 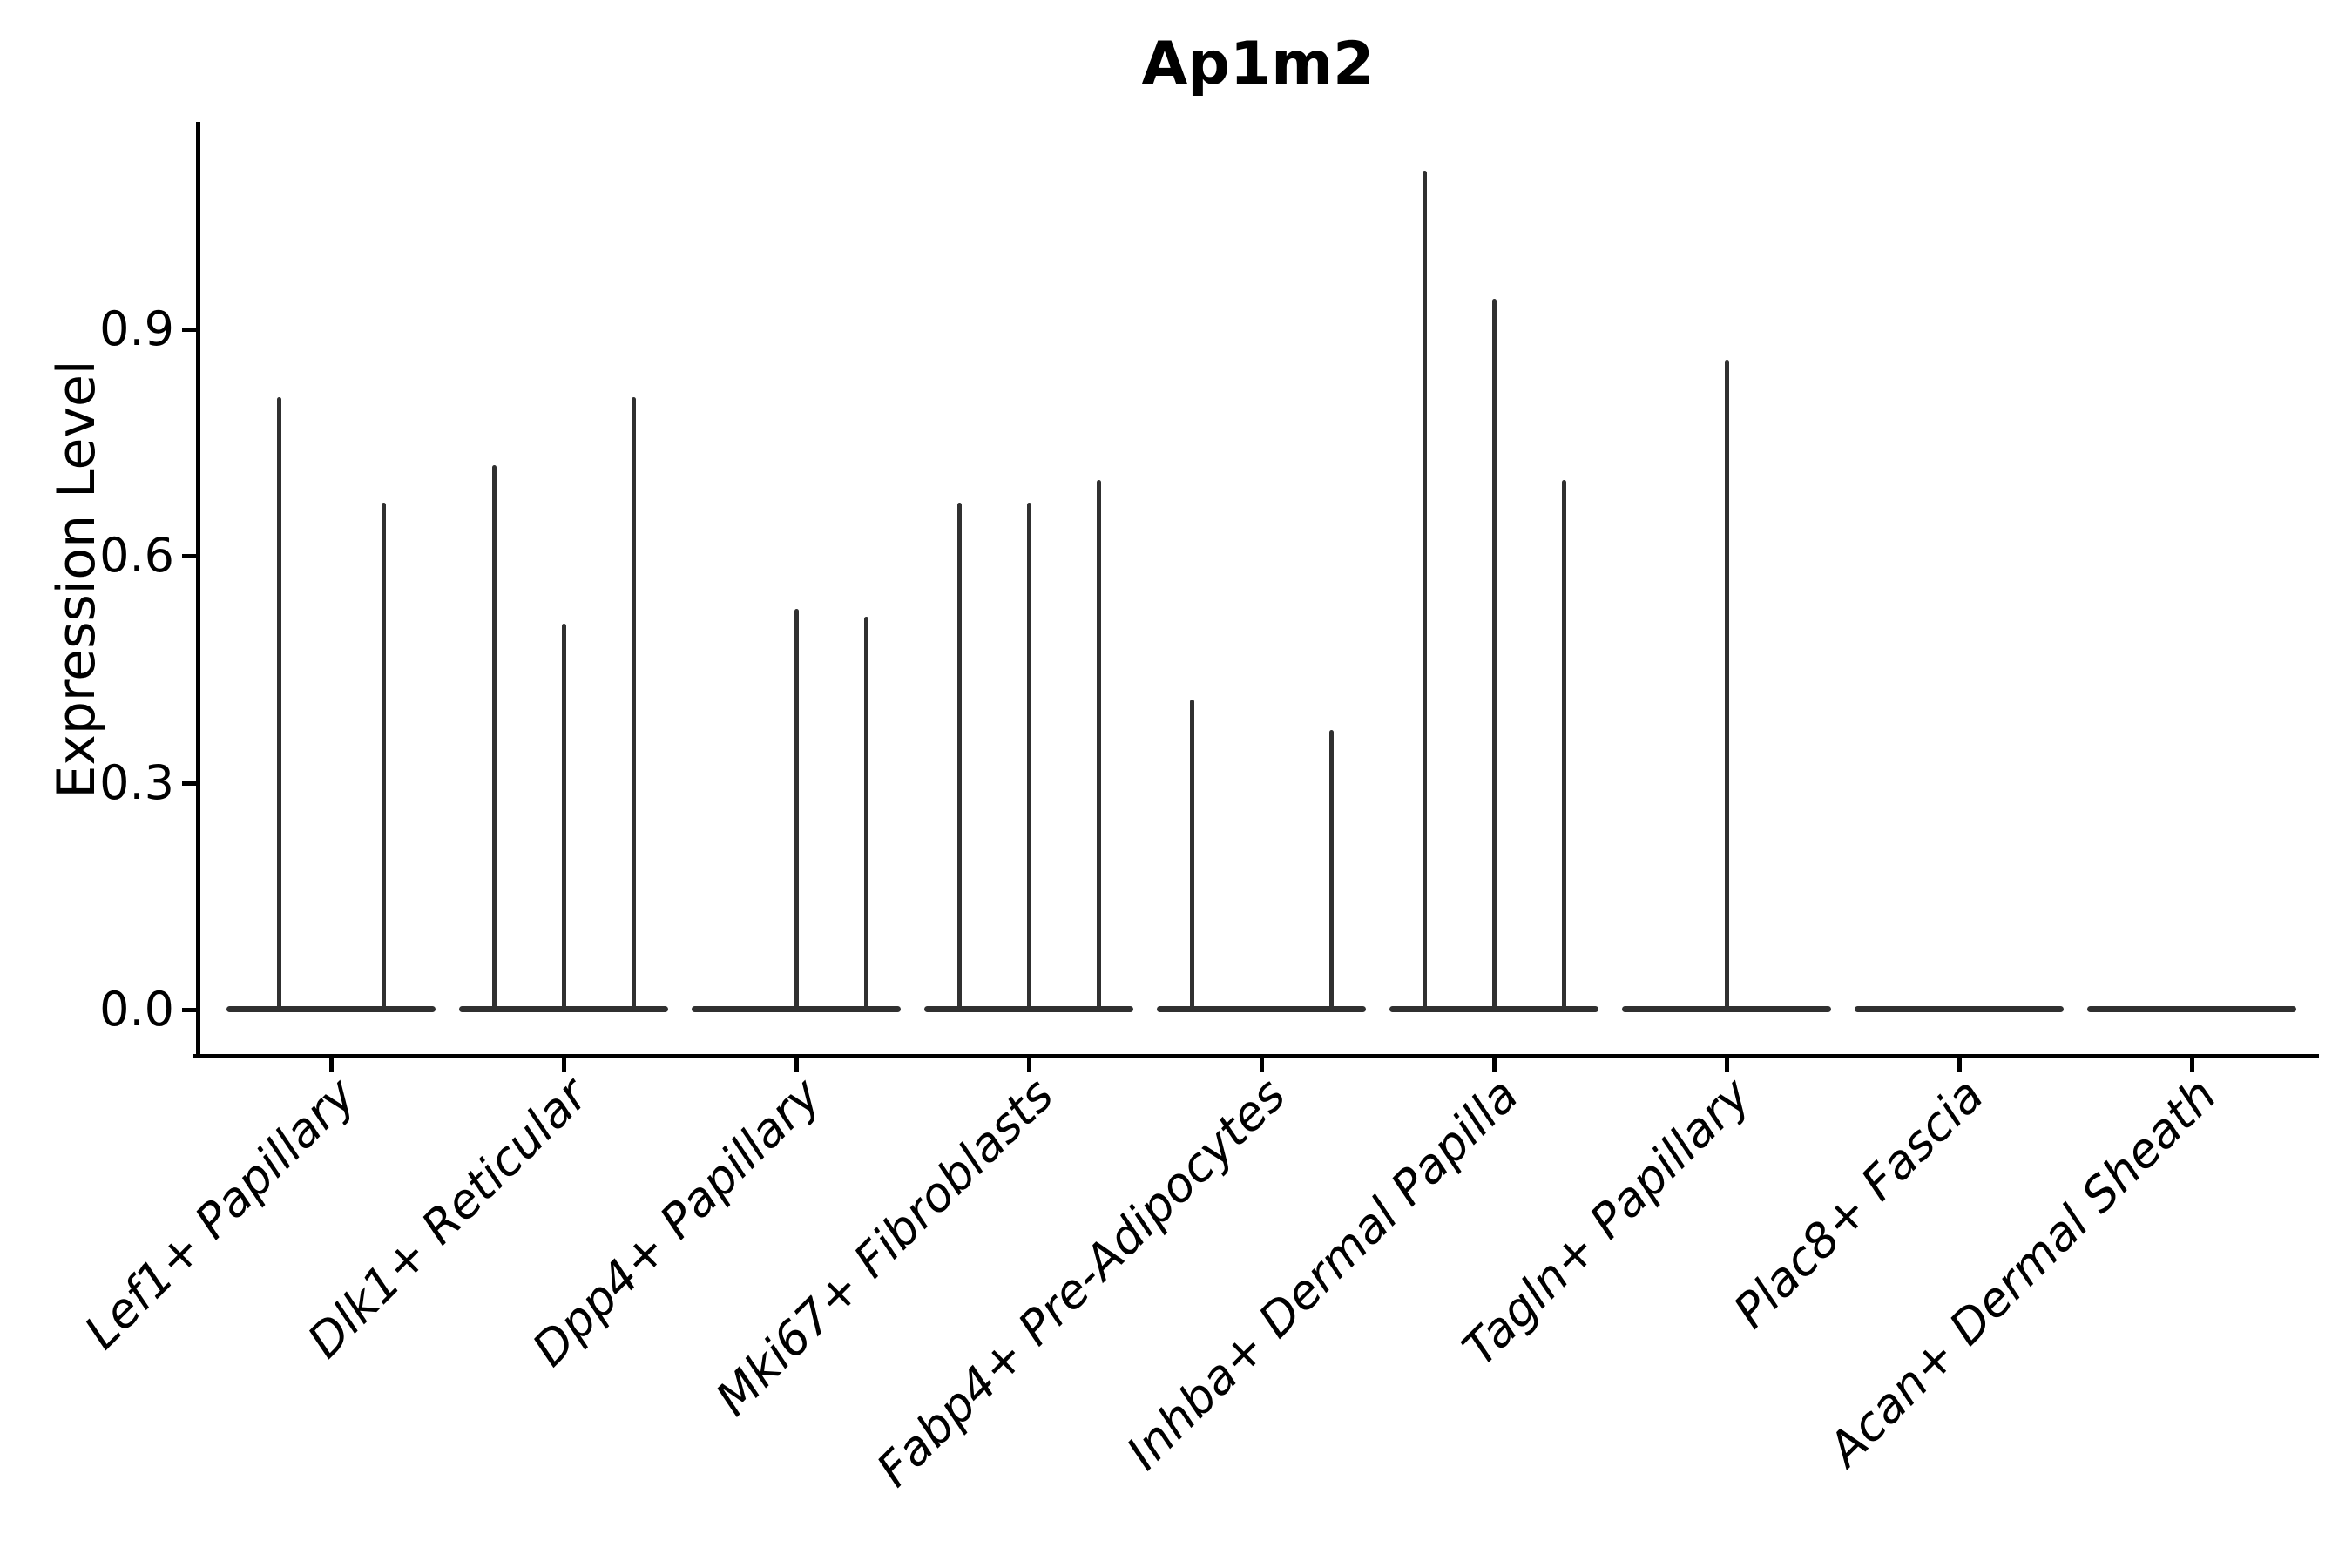 What do you see at coordinates (198, 590) in the screenshot?
I see `y-axis-line` at bounding box center [198, 590].